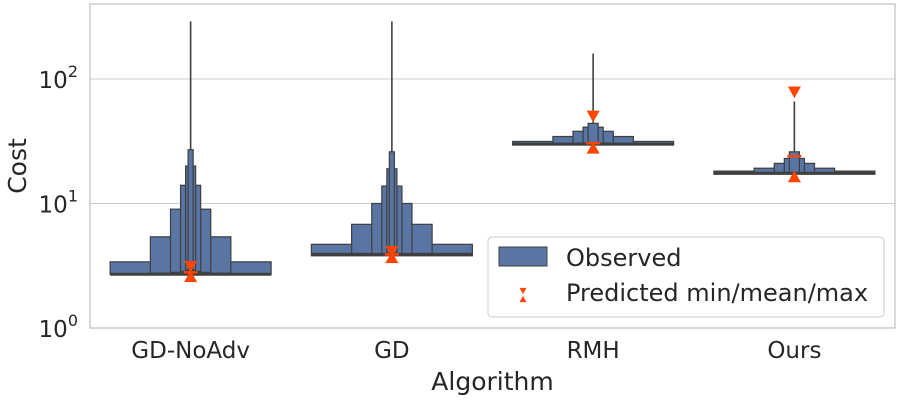  What do you see at coordinates (623, 258) in the screenshot?
I see `legend-label-observed: Observed` at bounding box center [623, 258].